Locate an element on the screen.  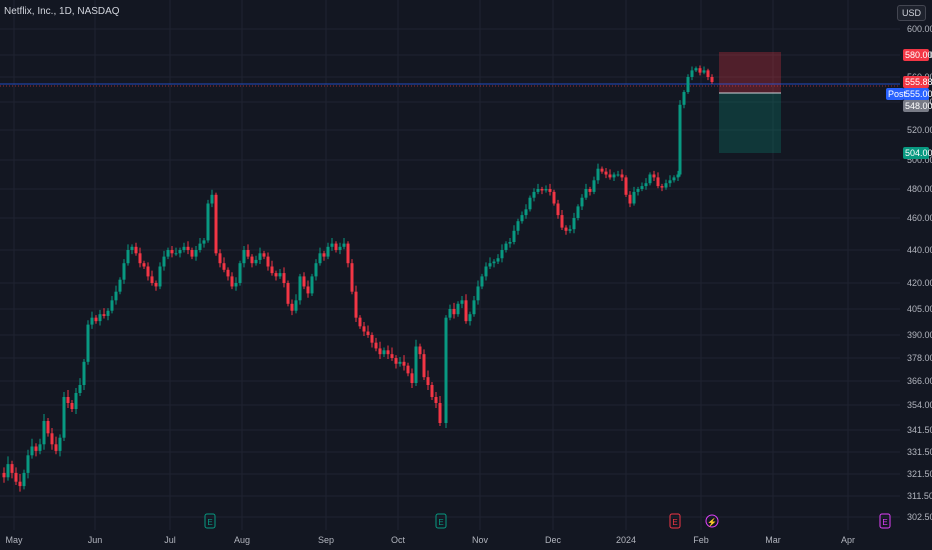
event-label: ⚡ is located at coordinates (712, 522).